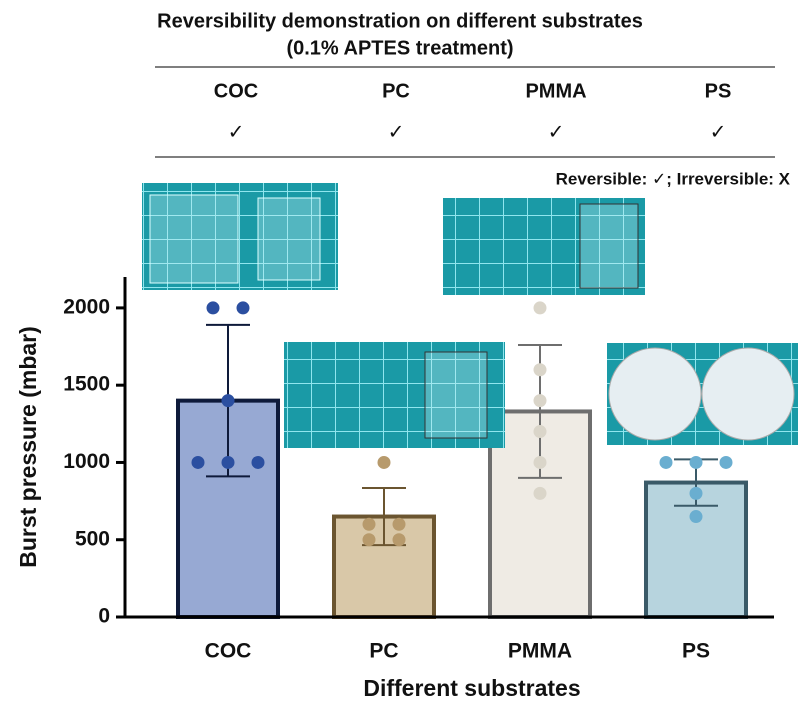 This screenshot has height=708, width=801. Describe the element at coordinates (28, 447) in the screenshot. I see `y-axis-label: Burst pressure (mbar)` at that location.